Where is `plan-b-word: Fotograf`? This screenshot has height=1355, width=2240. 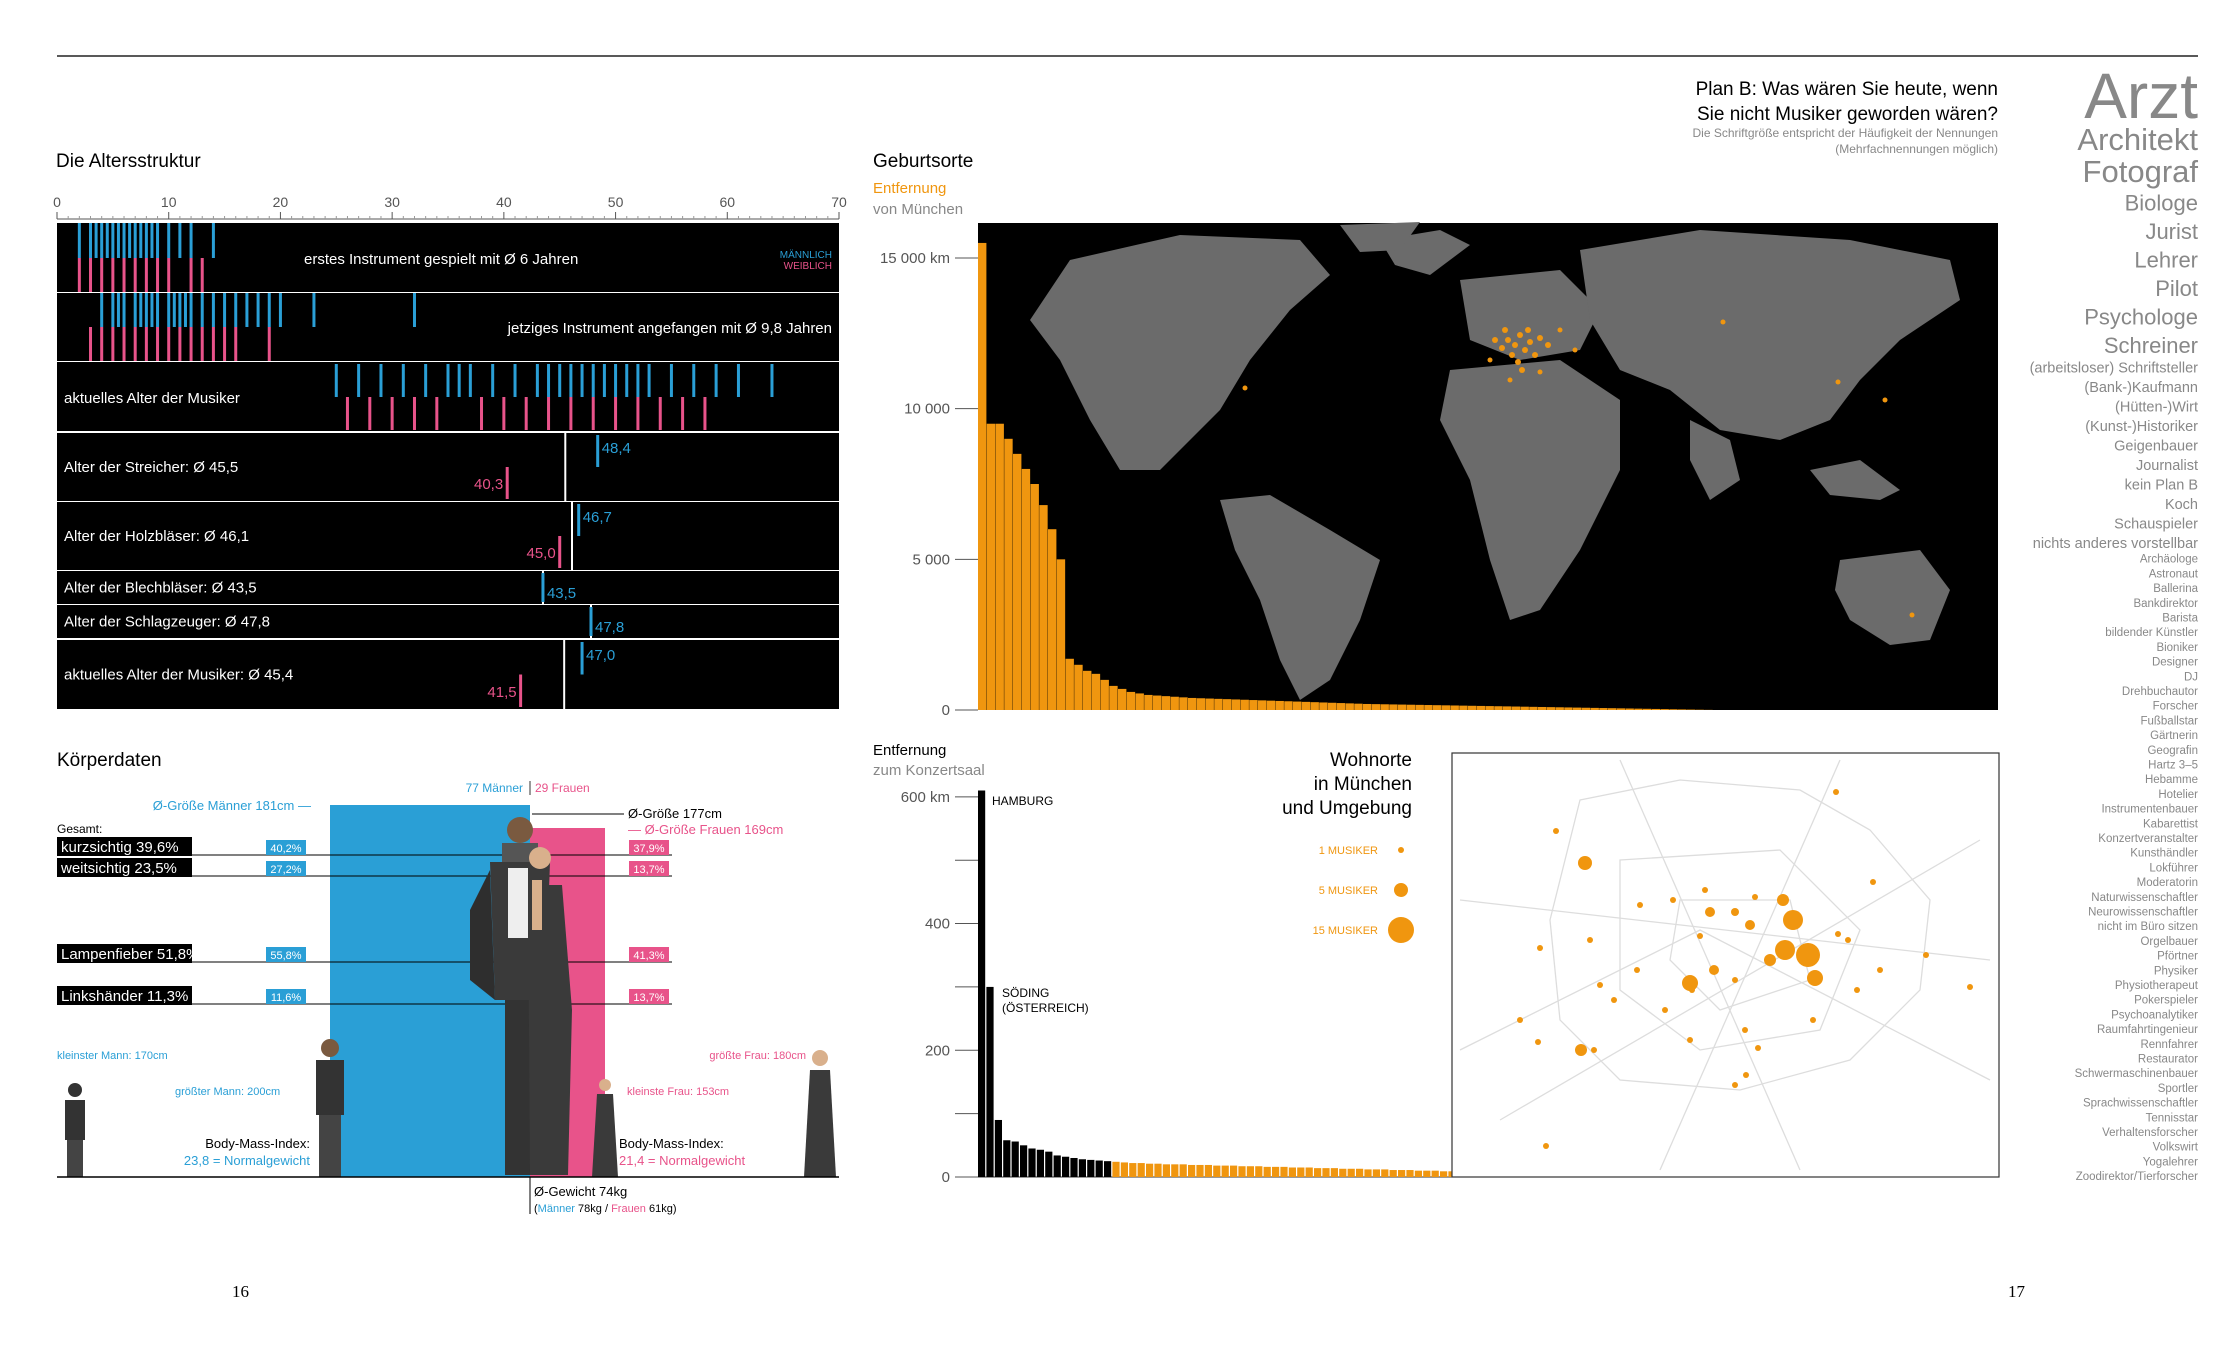 plan-b-word: Fotograf is located at coordinates (2141, 171).